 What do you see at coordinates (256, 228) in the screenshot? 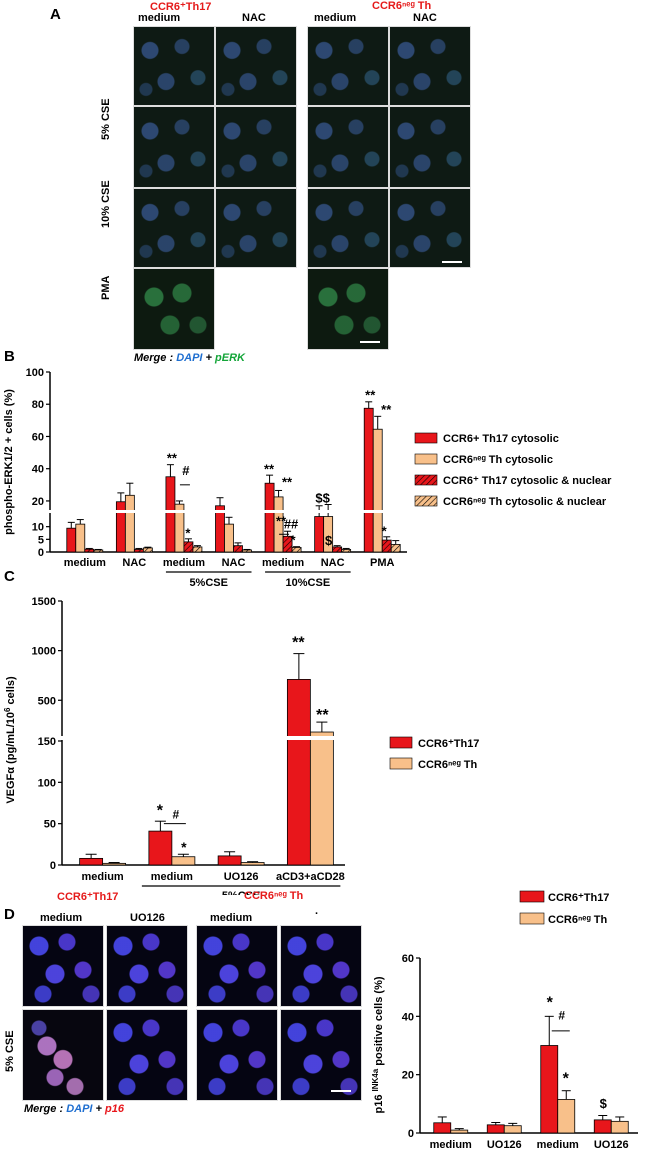
I see `micrograph-a-th17-nac-10cse` at bounding box center [256, 228].